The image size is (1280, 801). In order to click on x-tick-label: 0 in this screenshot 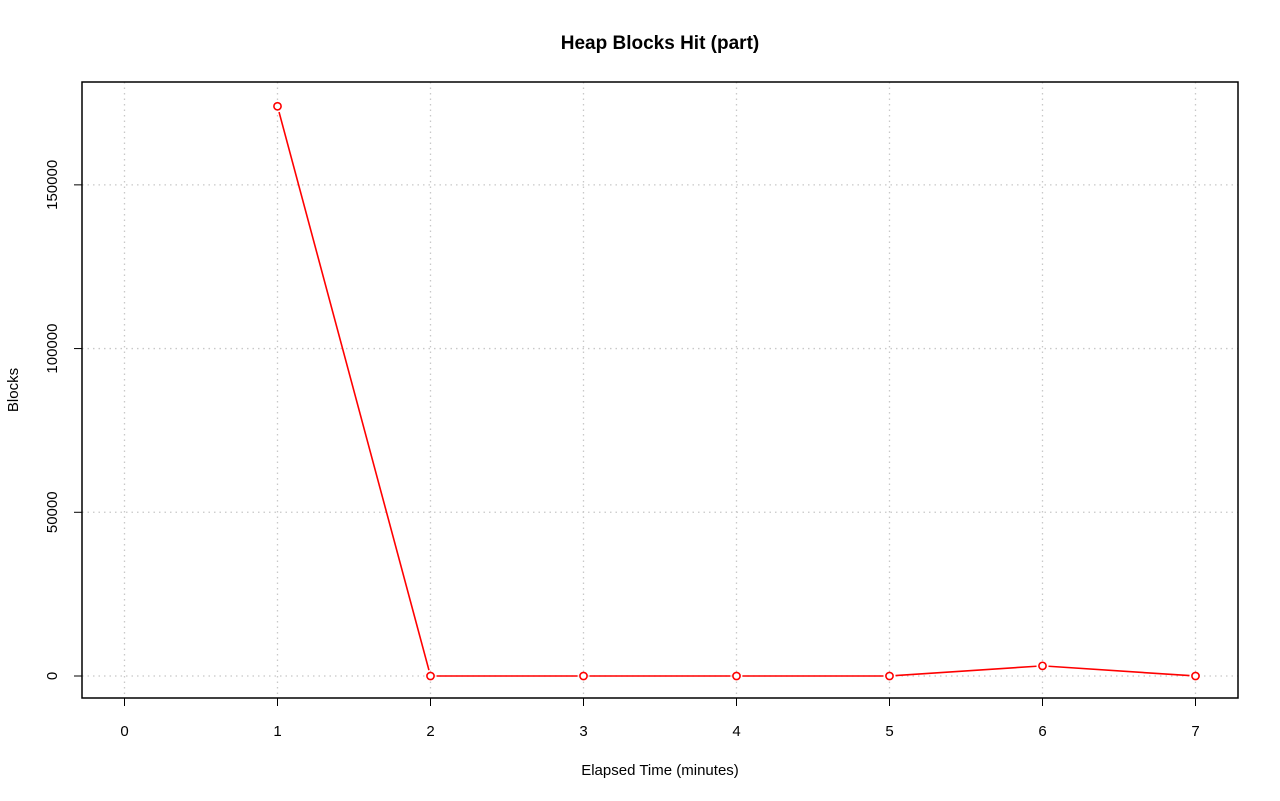, I will do `click(124, 731)`.